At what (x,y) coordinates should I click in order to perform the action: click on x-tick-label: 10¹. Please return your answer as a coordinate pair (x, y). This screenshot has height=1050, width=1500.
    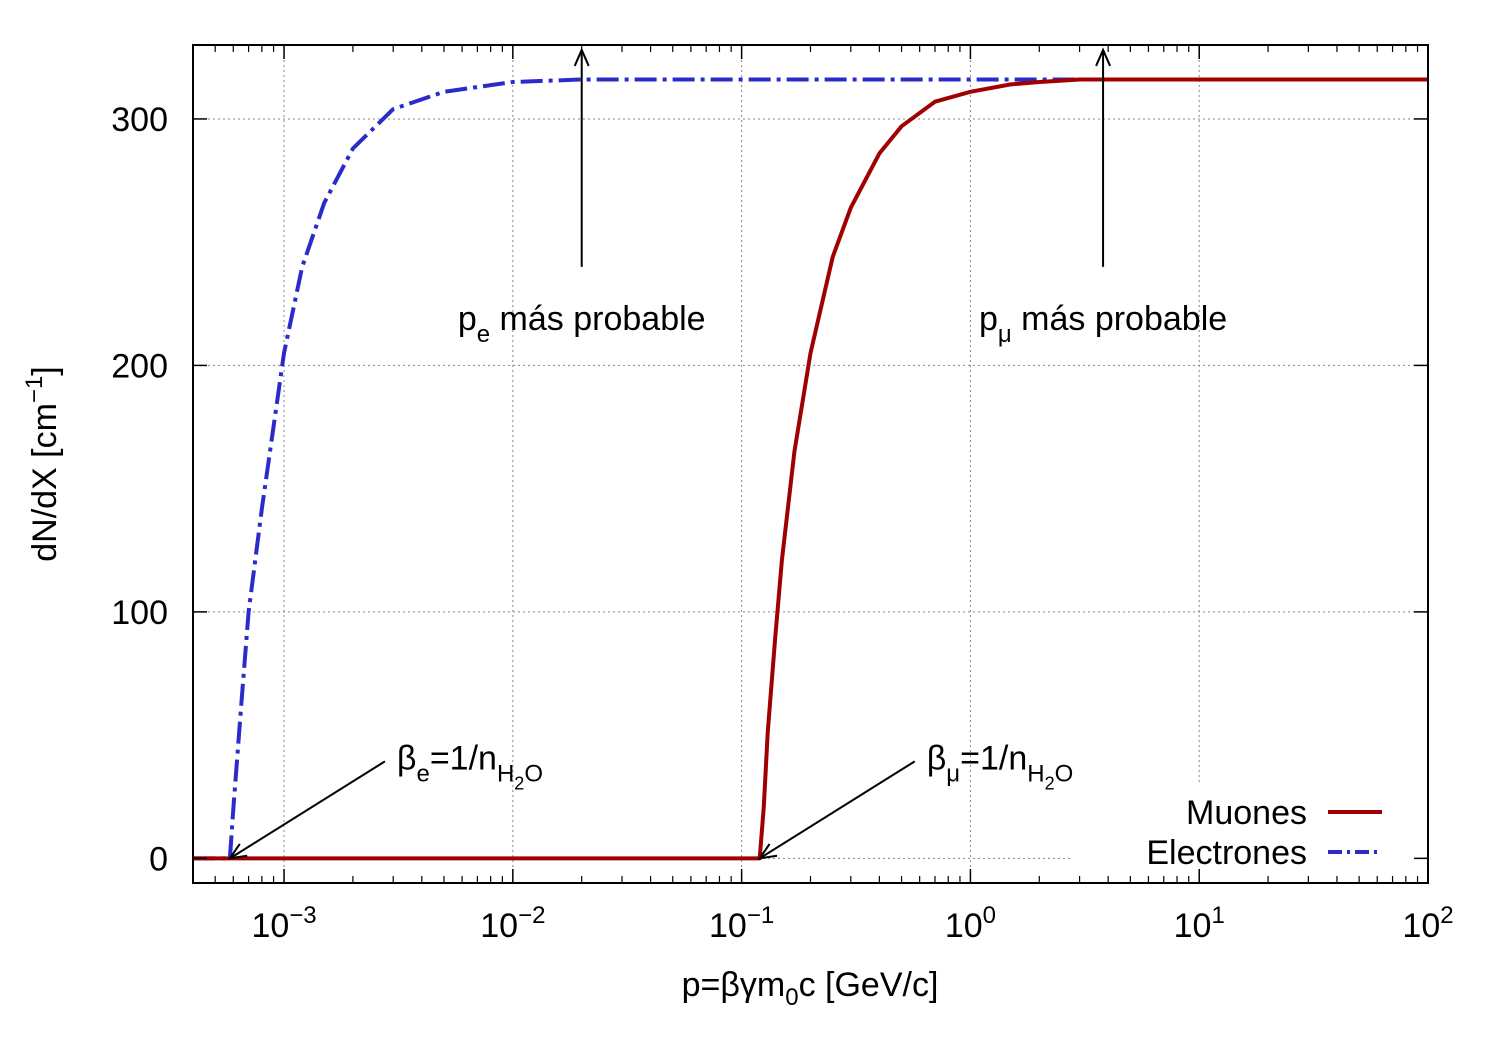
    Looking at the image, I should click on (1199, 923).